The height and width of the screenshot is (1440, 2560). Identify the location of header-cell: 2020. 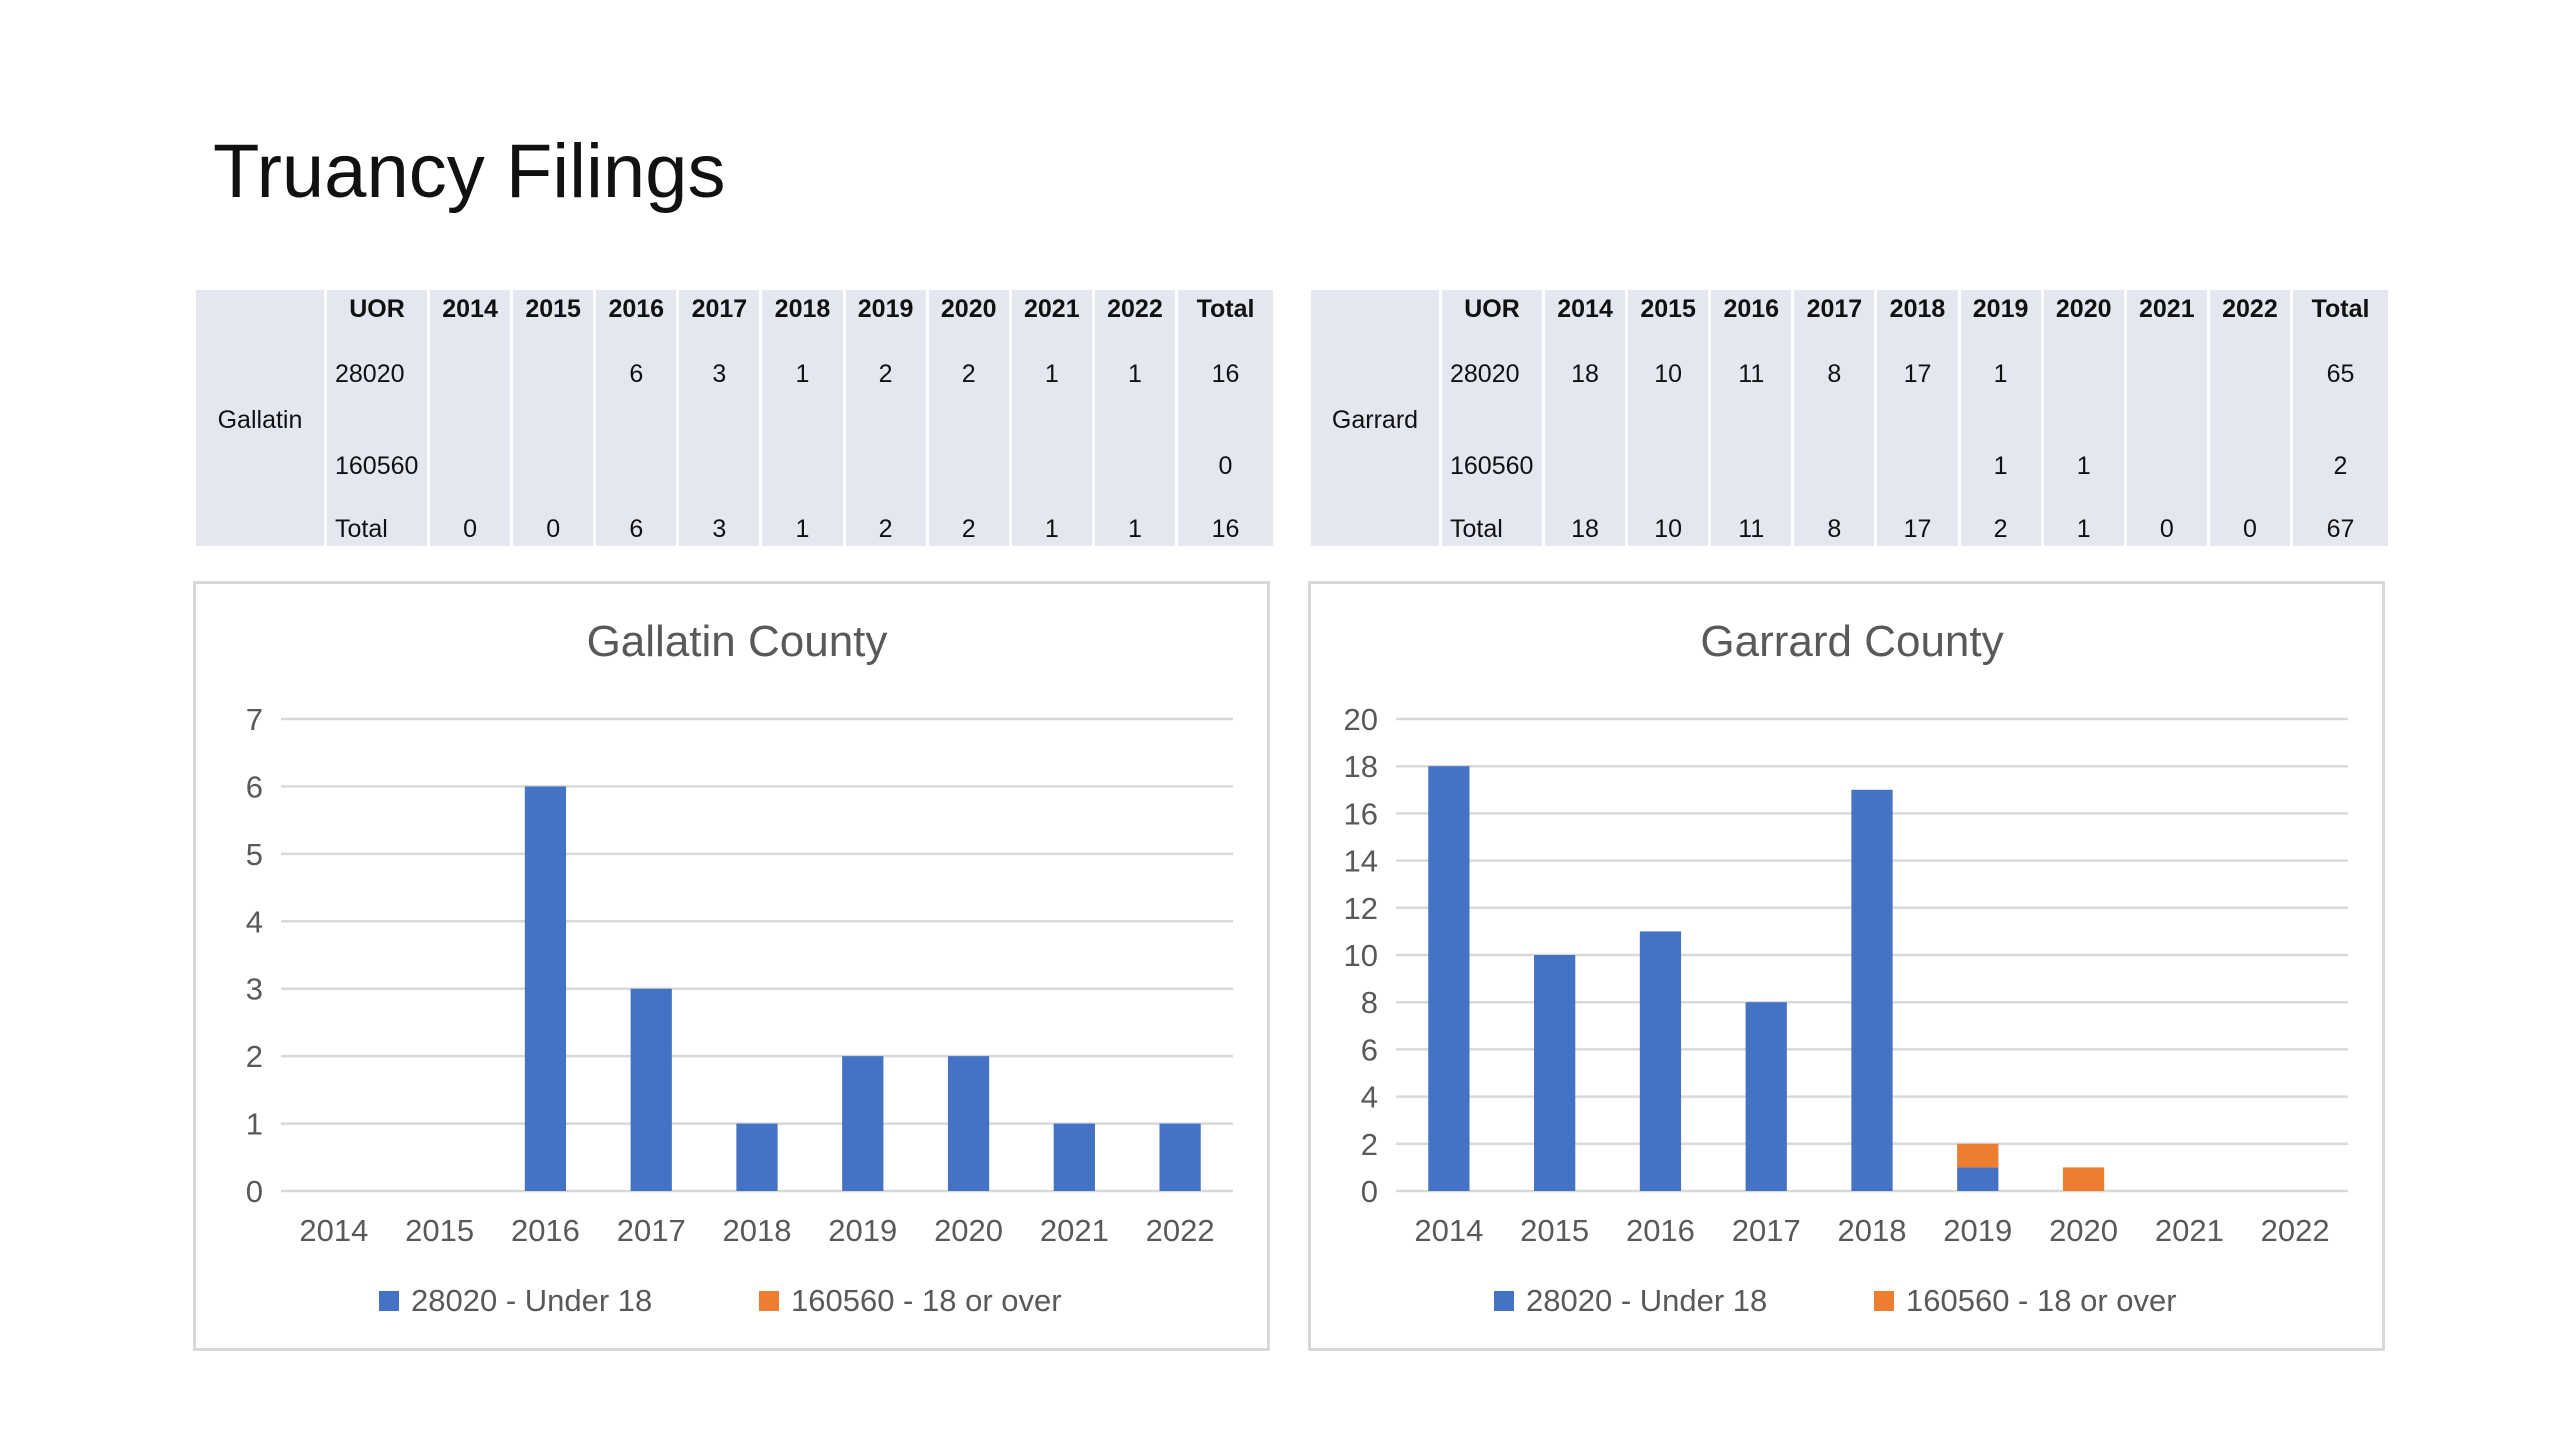
(2083, 309).